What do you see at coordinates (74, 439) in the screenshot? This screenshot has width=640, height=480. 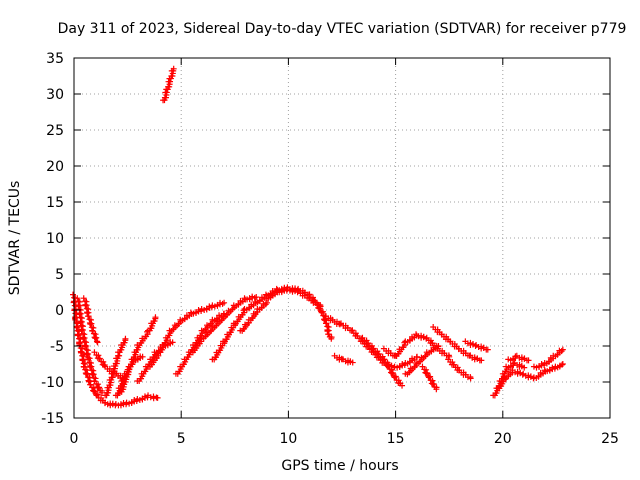 I see `x-tick-label: 0` at bounding box center [74, 439].